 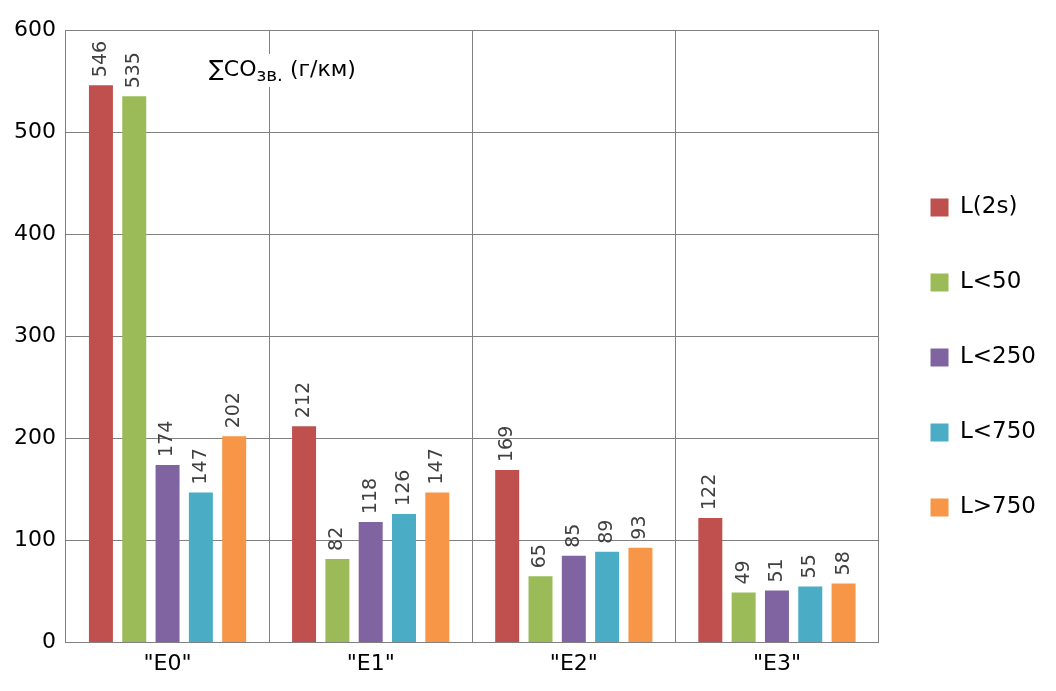 What do you see at coordinates (998, 355) in the screenshot?
I see `legend-label: L<250` at bounding box center [998, 355].